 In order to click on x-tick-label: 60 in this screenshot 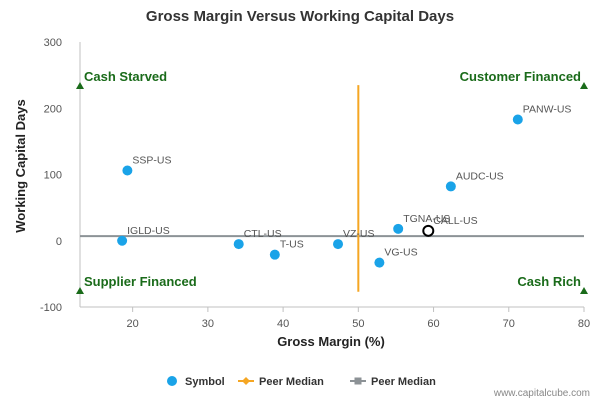, I will do `click(433, 324)`.